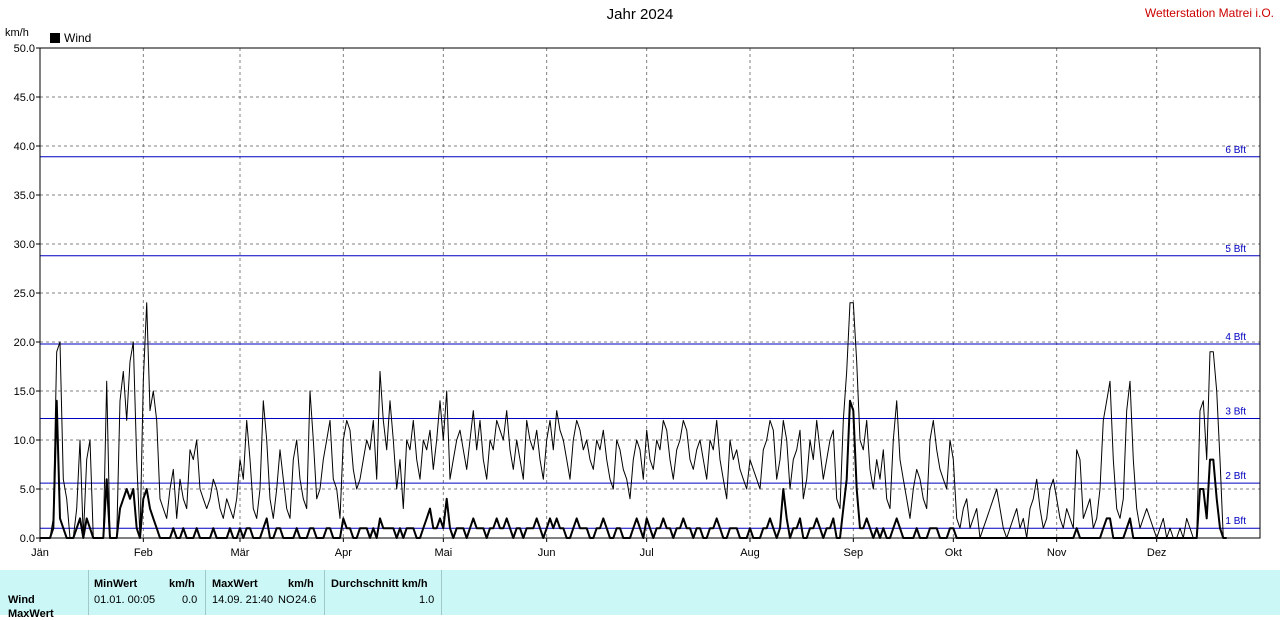  What do you see at coordinates (301, 584) in the screenshot?
I see `max-unit: km/h` at bounding box center [301, 584].